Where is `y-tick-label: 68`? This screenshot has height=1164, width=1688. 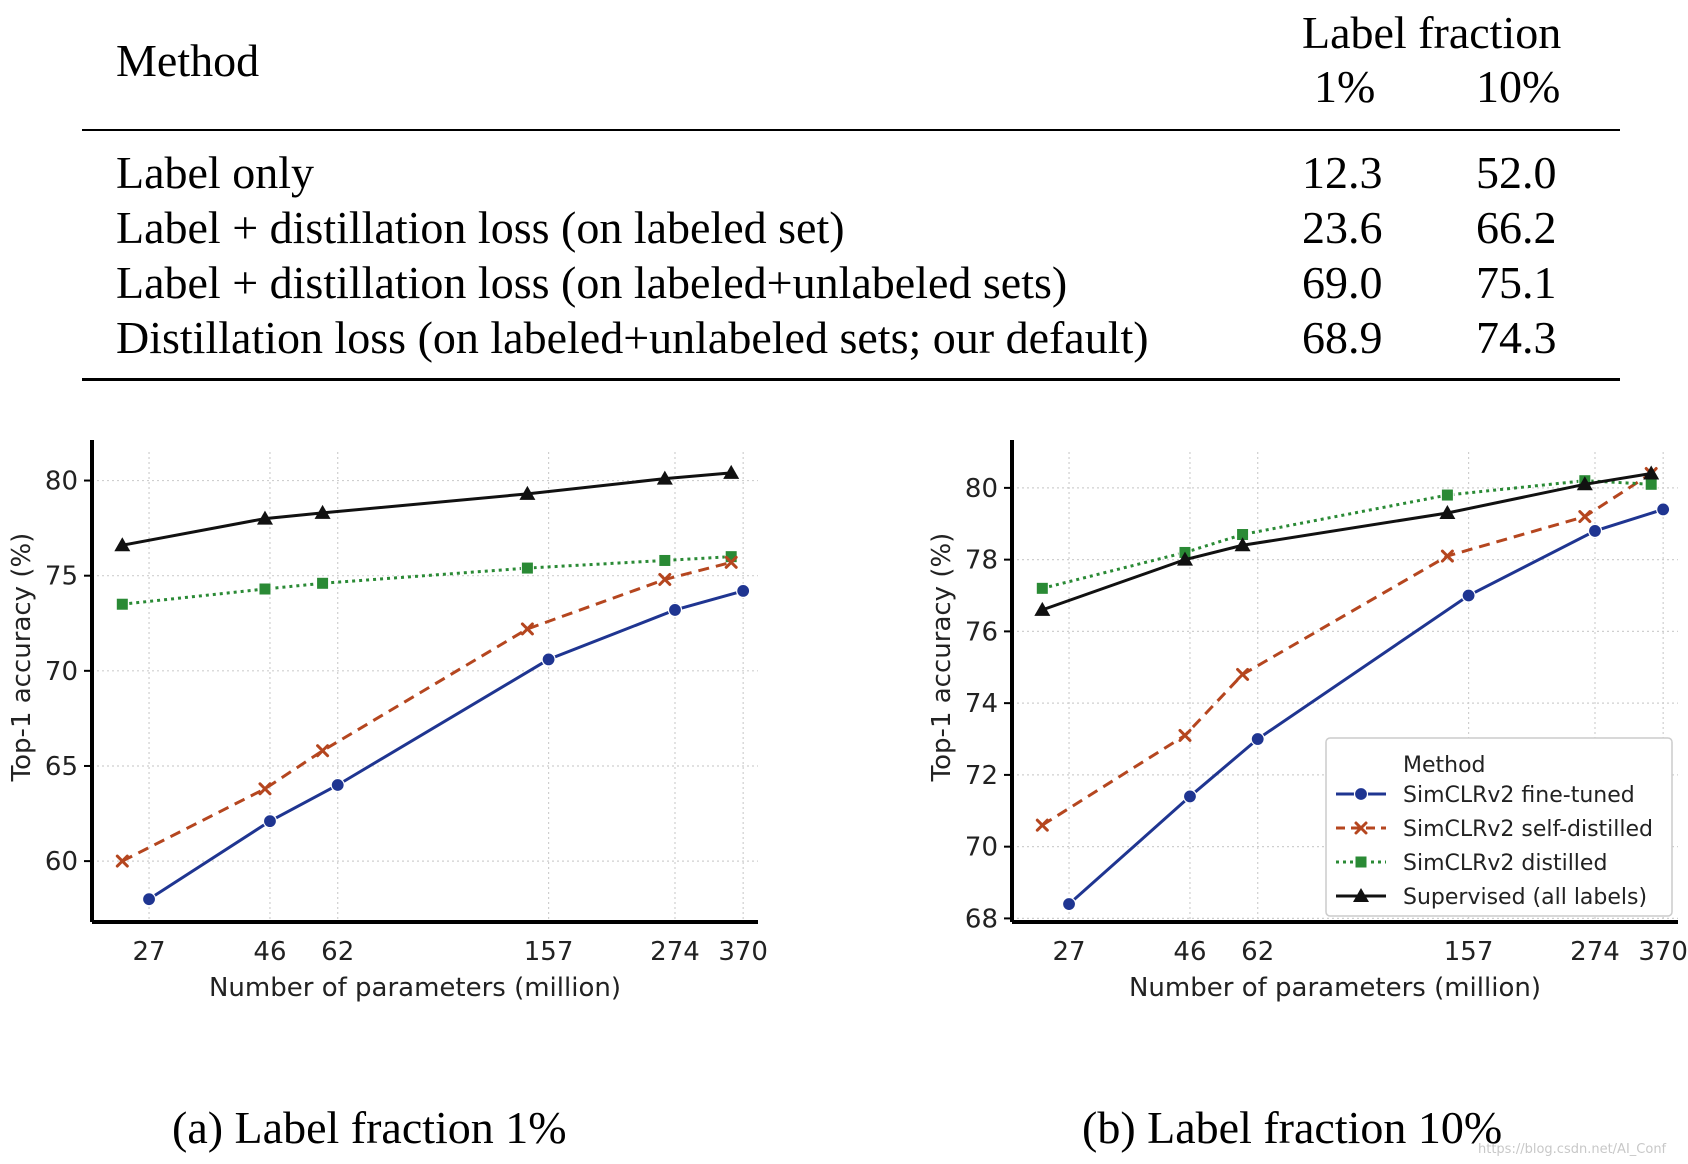
y-tick-label: 68 is located at coordinates (981, 919).